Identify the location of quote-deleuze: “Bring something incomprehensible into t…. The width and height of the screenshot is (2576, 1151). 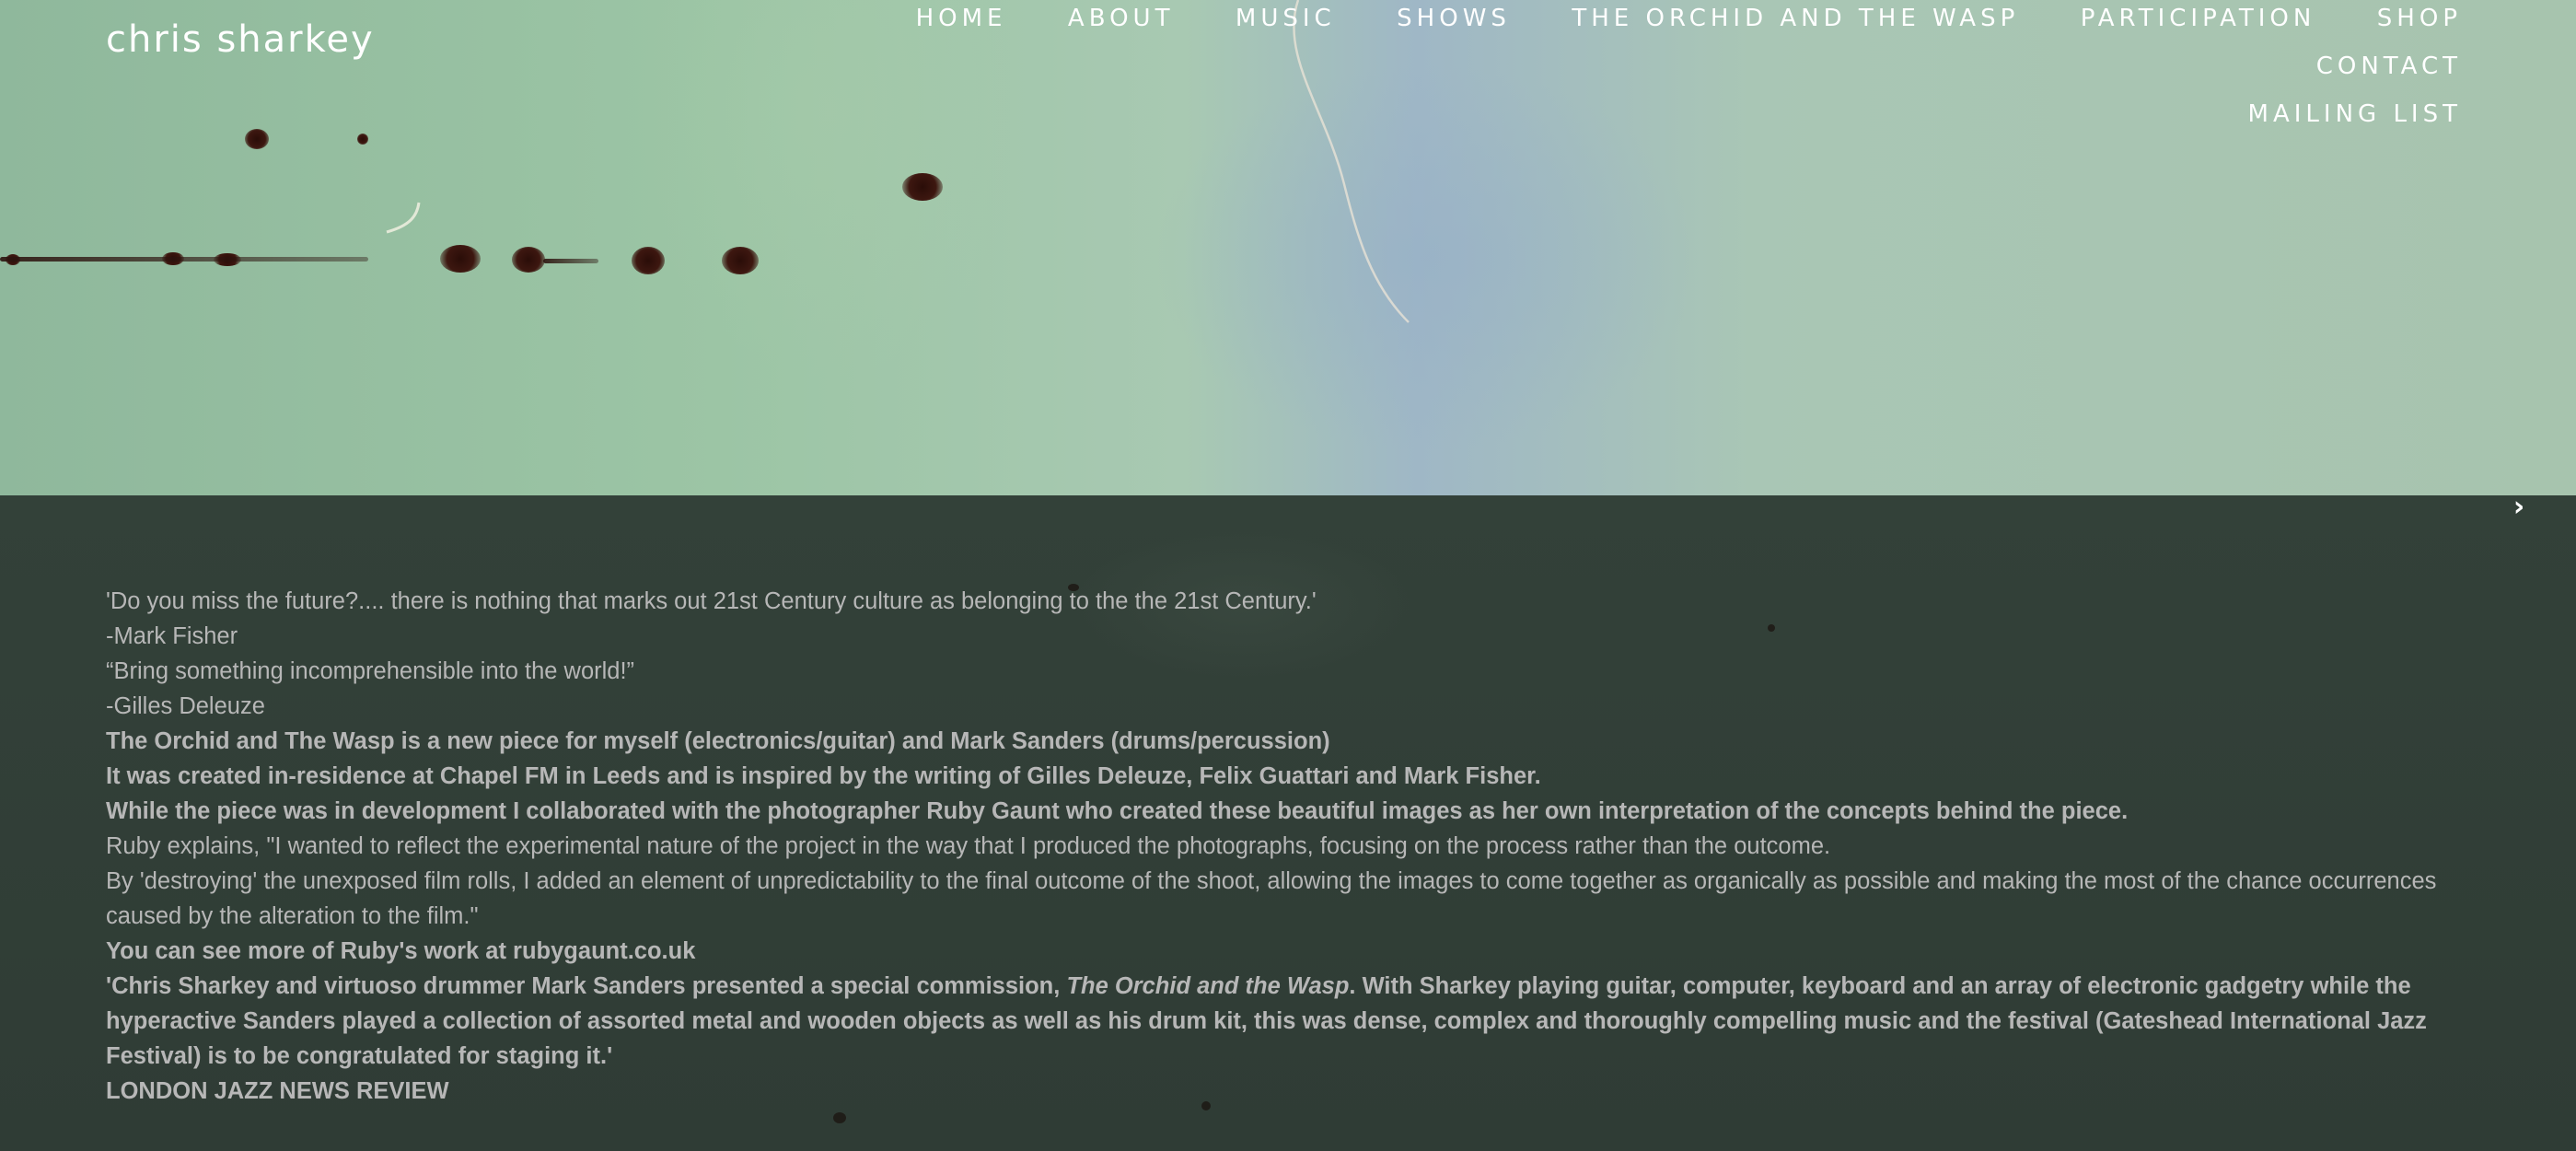
(370, 671).